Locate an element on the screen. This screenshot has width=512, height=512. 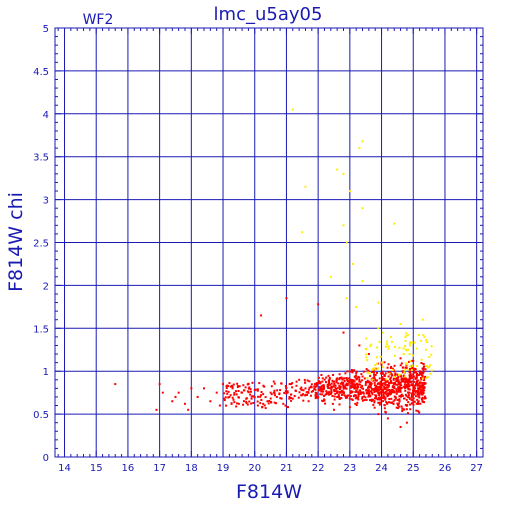
y-axis-label: F814W chi is located at coordinates (16, 242).